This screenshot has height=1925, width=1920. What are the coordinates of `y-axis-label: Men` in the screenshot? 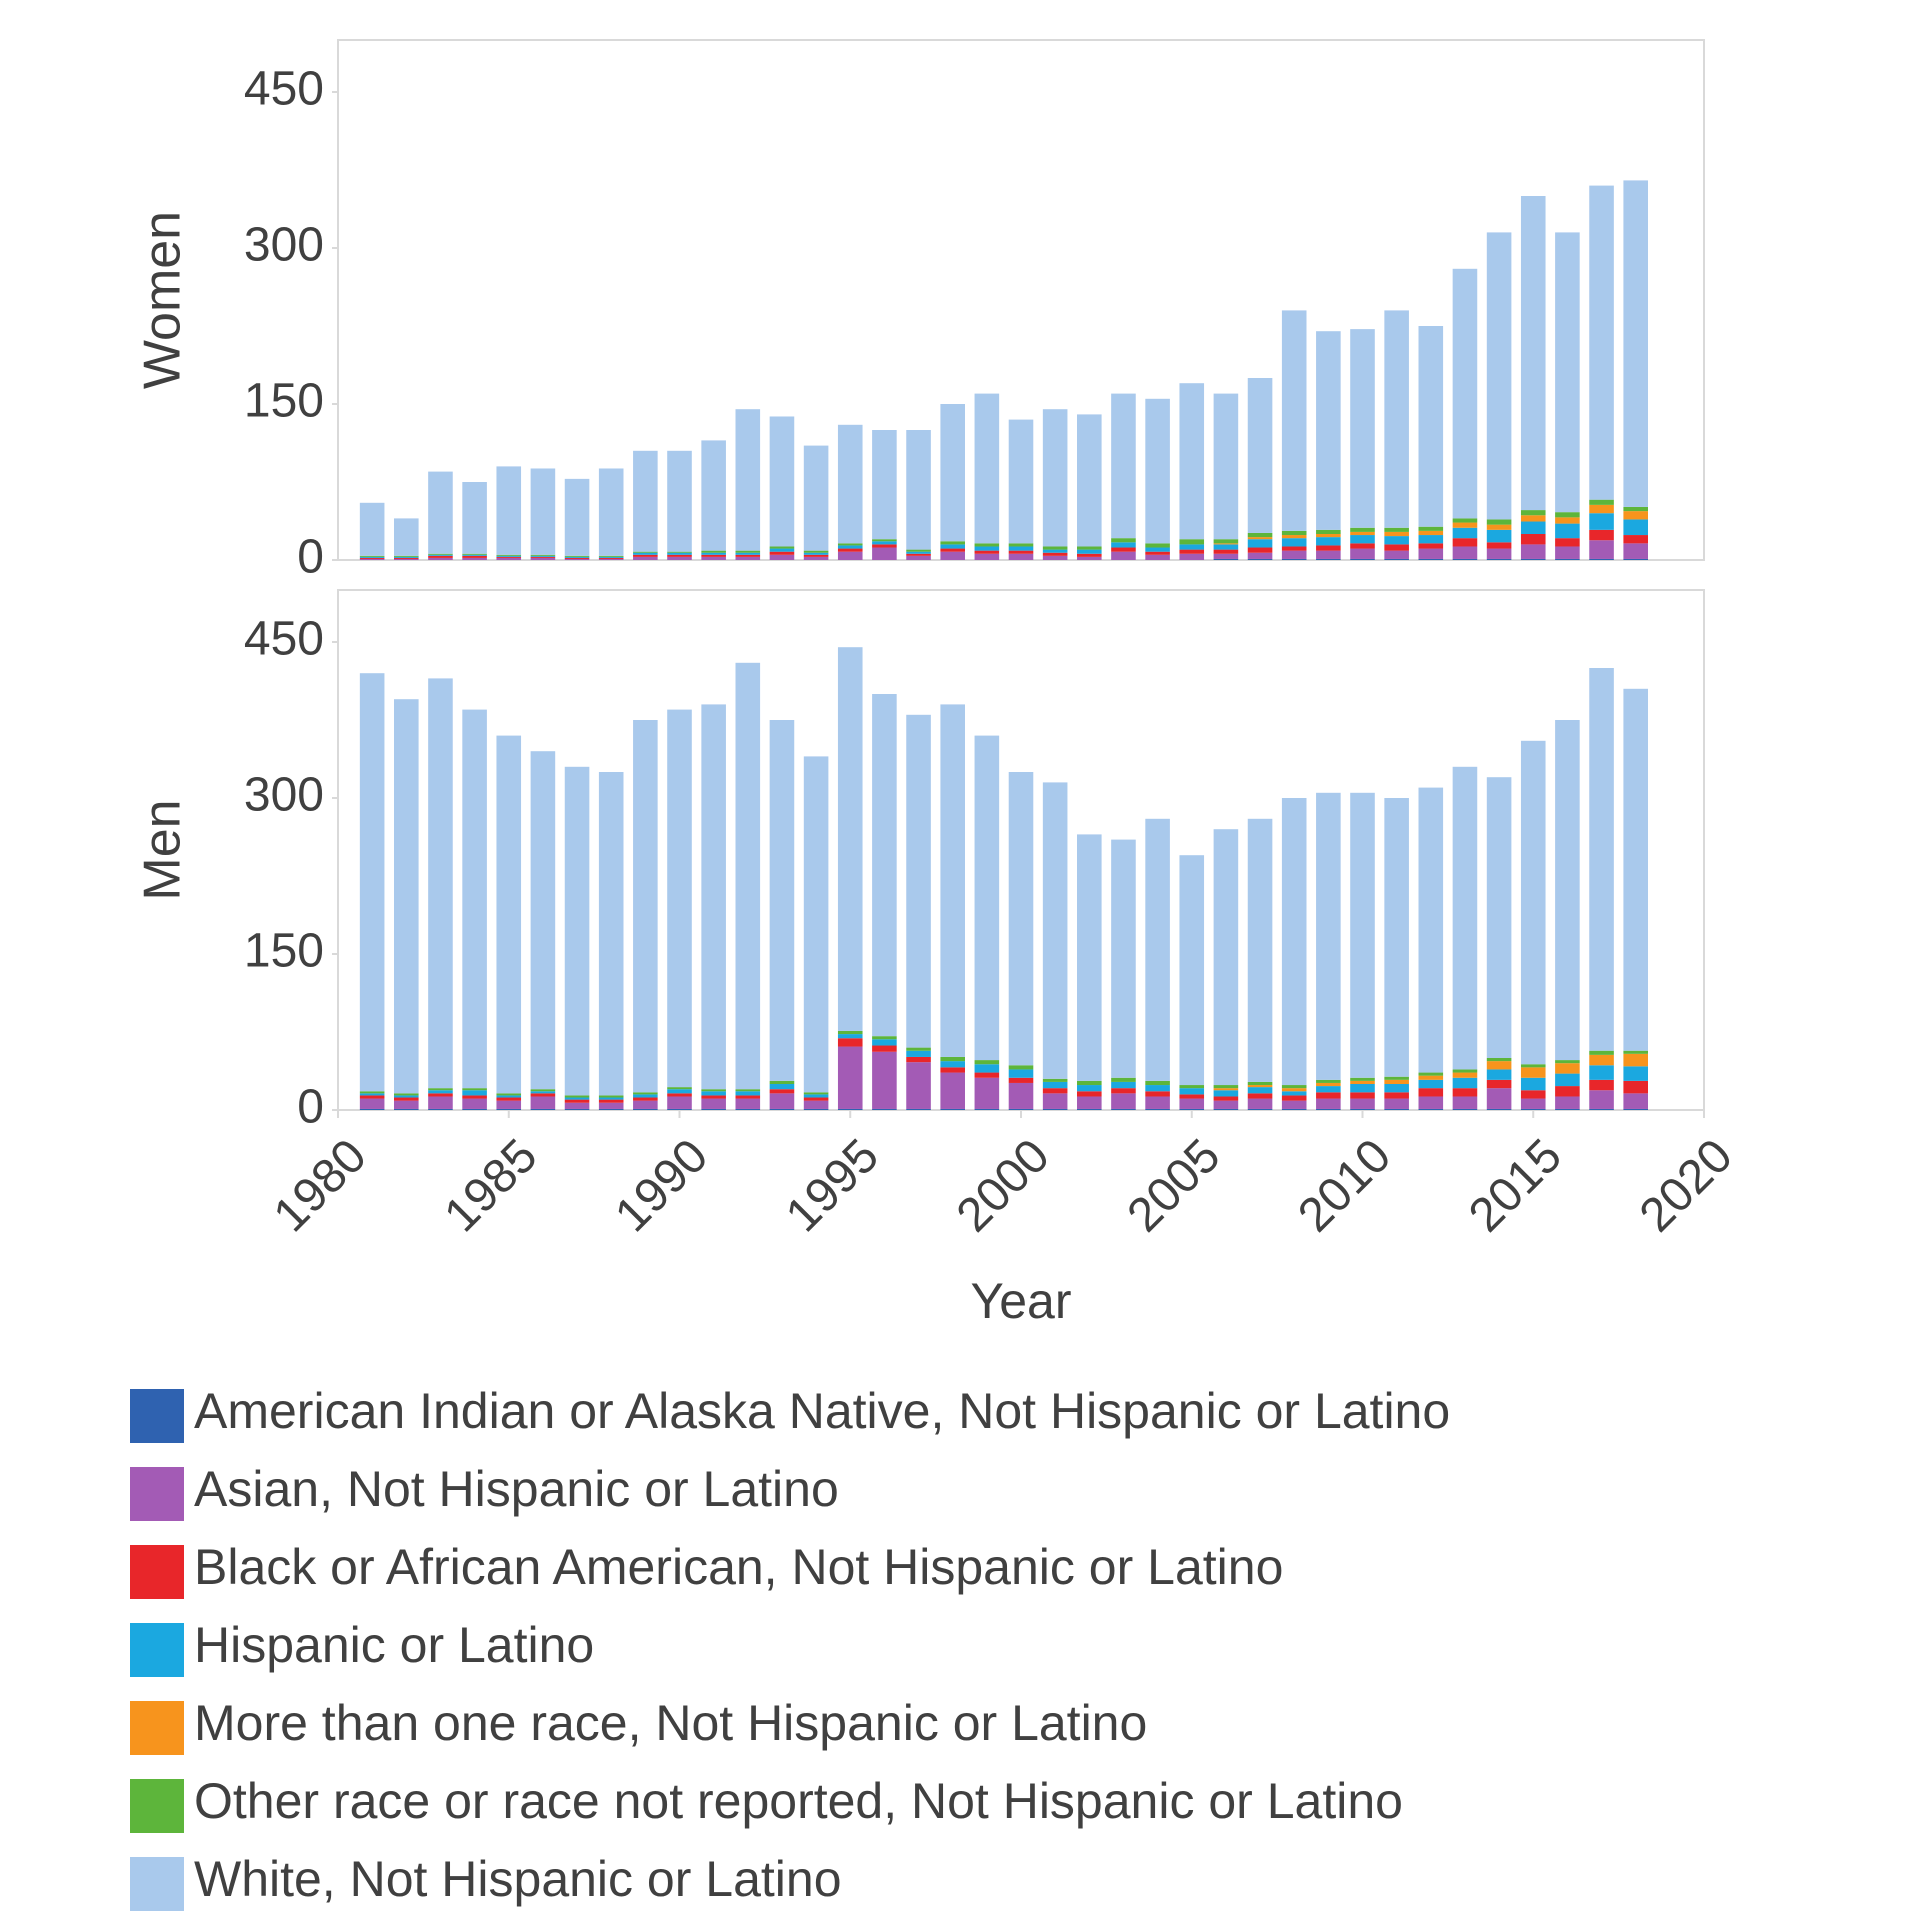 It's located at (163, 849).